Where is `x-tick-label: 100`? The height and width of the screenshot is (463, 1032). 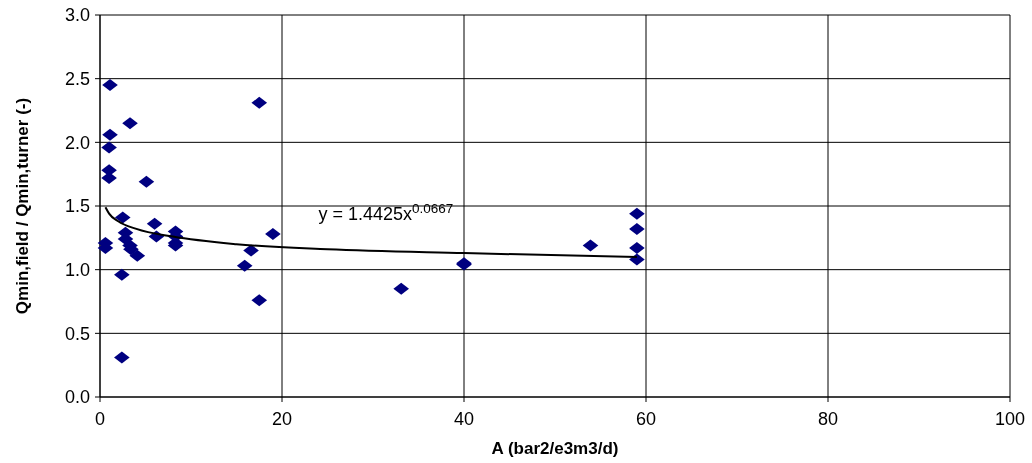 x-tick-label: 100 is located at coordinates (1010, 419).